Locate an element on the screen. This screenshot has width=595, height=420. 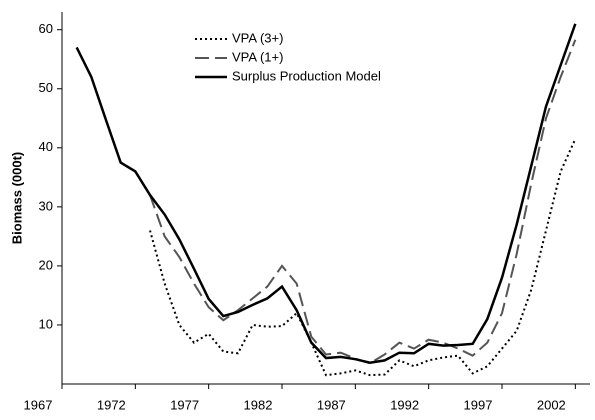
y-tick-label: 60 is located at coordinates (46, 28).